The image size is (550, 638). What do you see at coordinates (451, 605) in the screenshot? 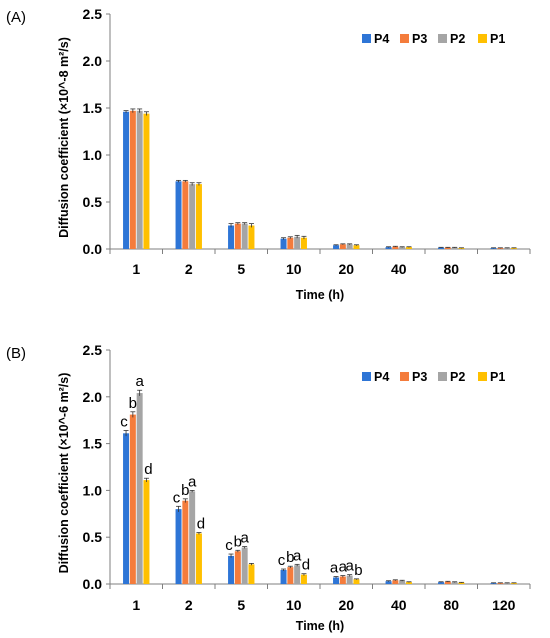
I see `x-tick-label: 80` at bounding box center [451, 605].